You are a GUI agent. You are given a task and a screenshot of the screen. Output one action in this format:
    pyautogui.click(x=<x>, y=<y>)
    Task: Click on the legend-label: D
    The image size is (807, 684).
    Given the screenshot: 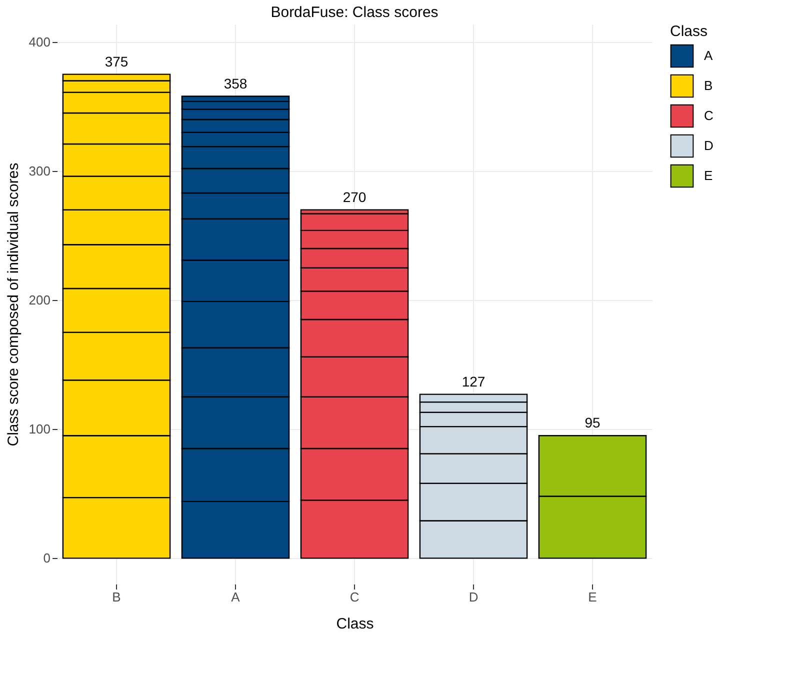 What is the action you would take?
    pyautogui.click(x=709, y=145)
    